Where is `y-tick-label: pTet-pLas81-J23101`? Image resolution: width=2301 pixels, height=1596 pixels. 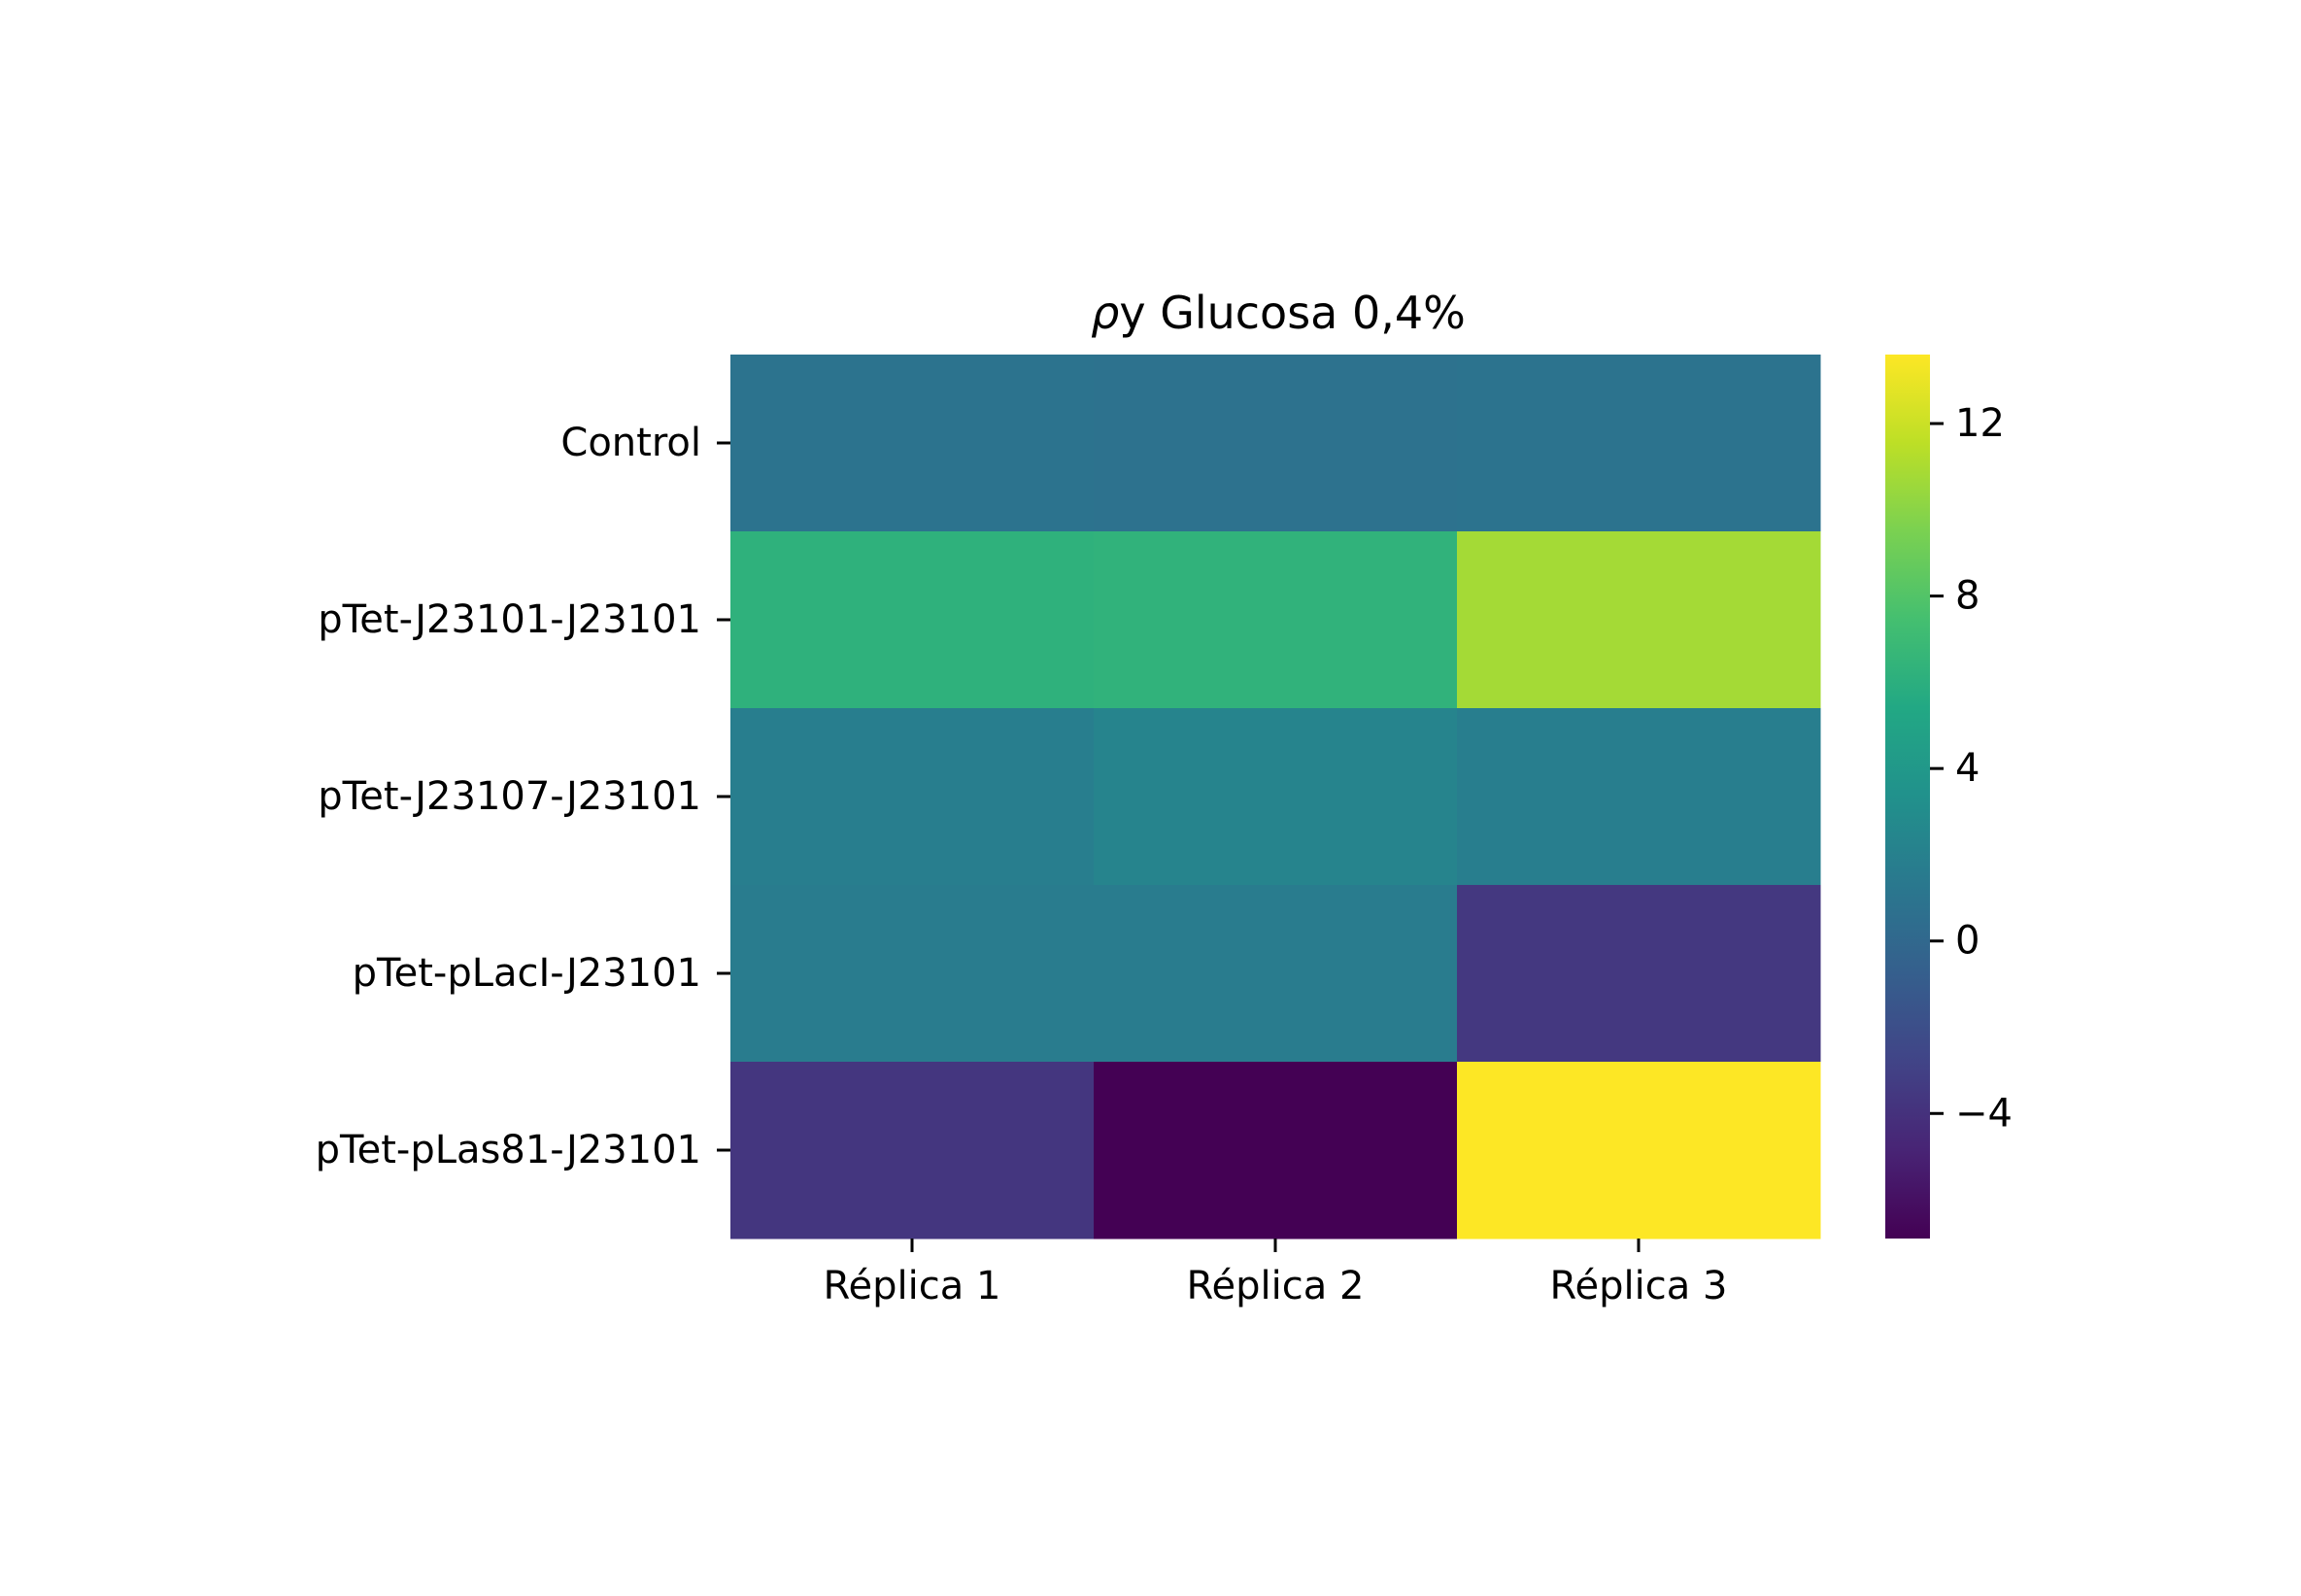 y-tick-label: pTet-pLas81-J23101 is located at coordinates (509, 1150).